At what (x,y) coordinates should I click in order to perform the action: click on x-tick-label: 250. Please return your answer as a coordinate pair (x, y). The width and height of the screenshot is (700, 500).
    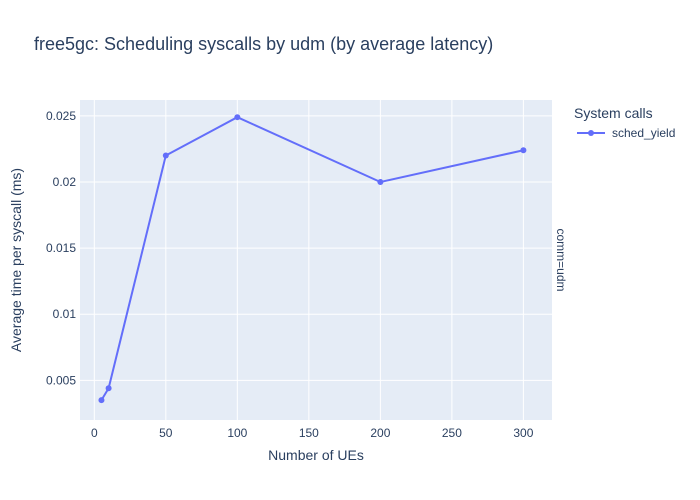
    Looking at the image, I should click on (452, 433).